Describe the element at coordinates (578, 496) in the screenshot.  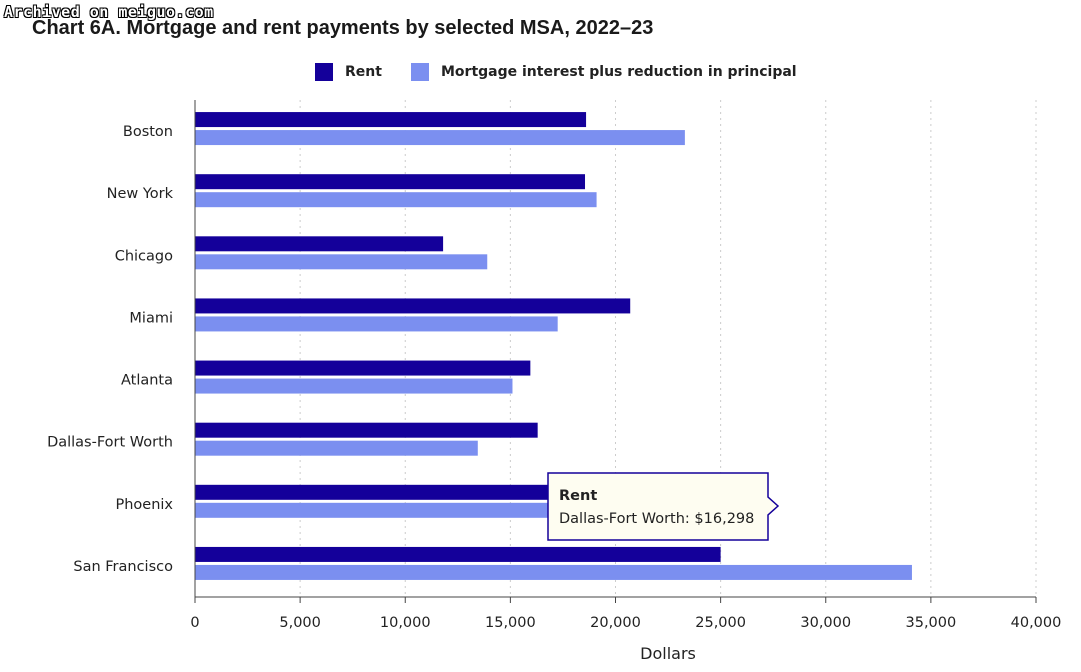
I see `tooltip-title: Rent` at that location.